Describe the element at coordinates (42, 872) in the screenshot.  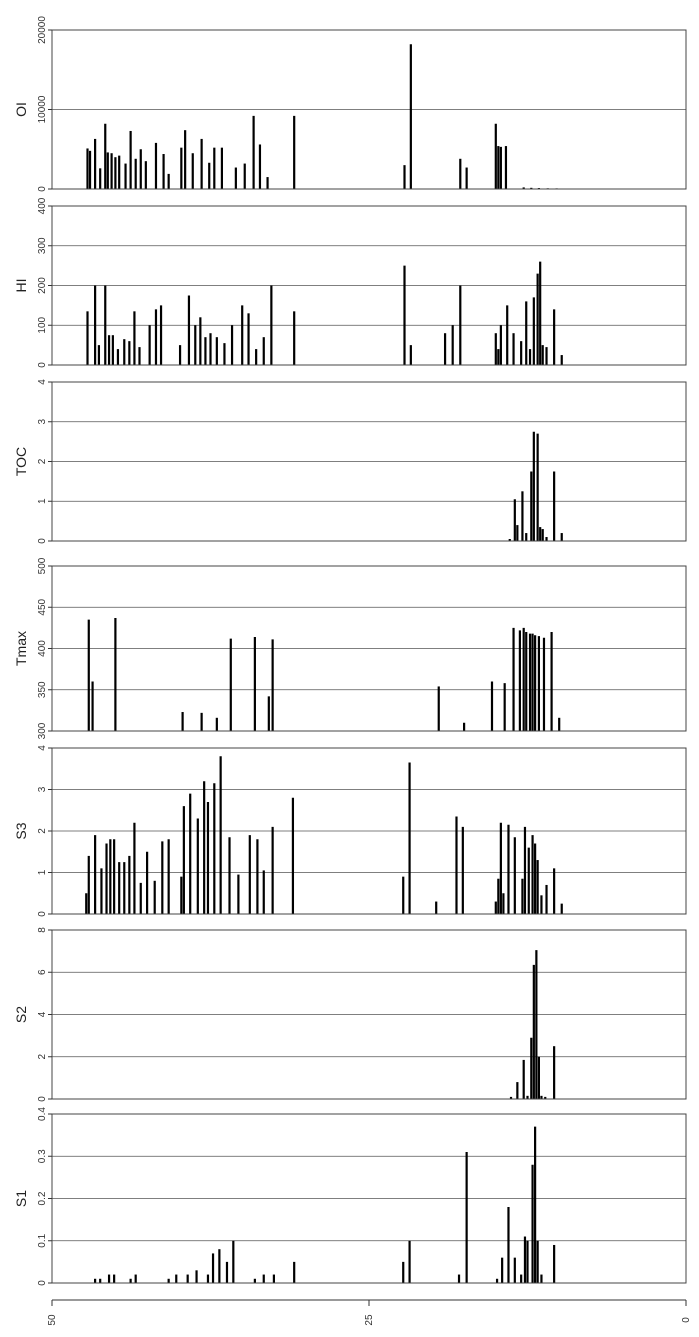
I see `s3-y-tick-label: 1` at that location.